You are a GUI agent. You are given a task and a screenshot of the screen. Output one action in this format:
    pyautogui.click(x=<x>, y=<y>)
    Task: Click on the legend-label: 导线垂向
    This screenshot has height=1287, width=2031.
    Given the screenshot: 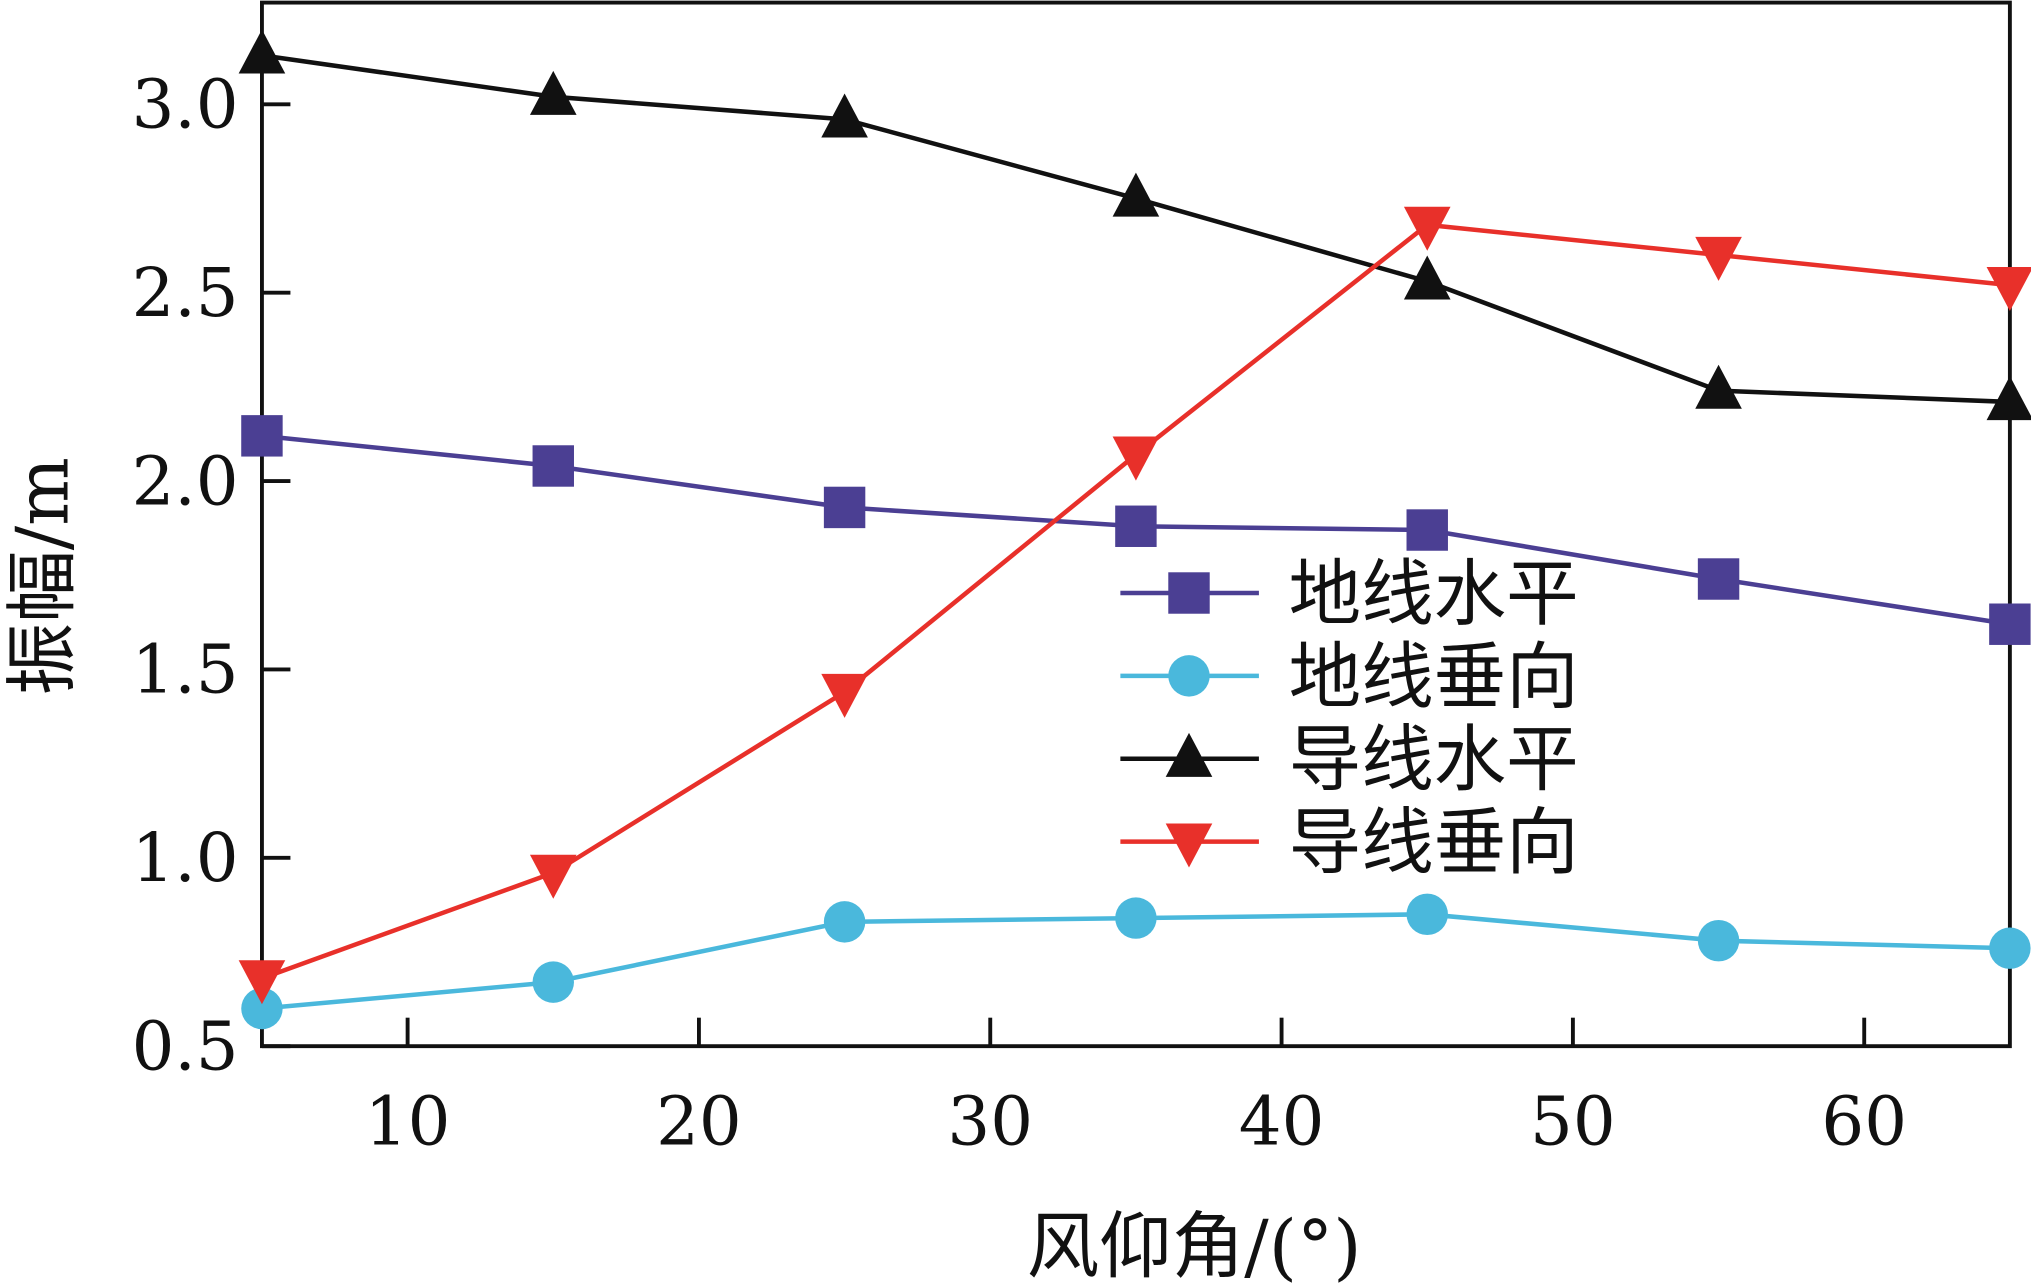 What is the action you would take?
    pyautogui.click(x=1434, y=843)
    